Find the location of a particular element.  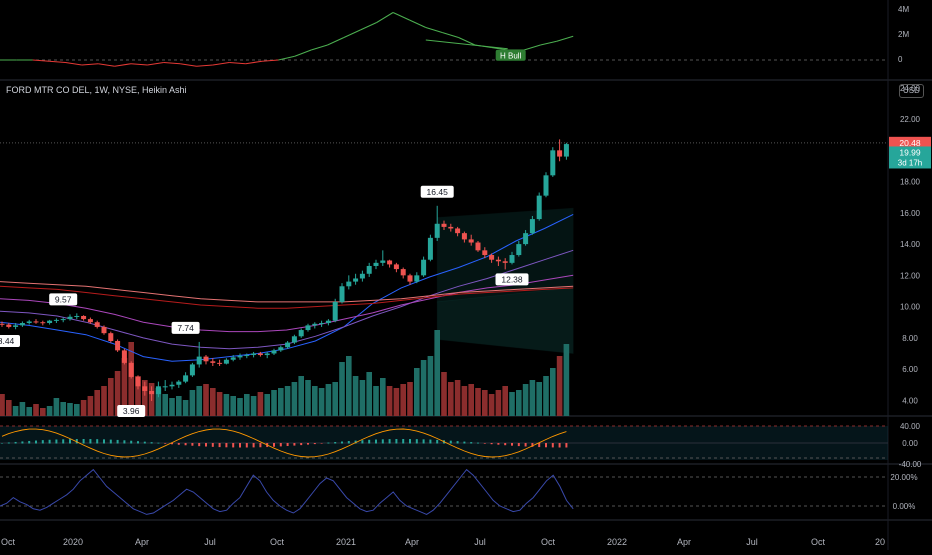

current-price-label: 19.99 is located at coordinates (910, 152).